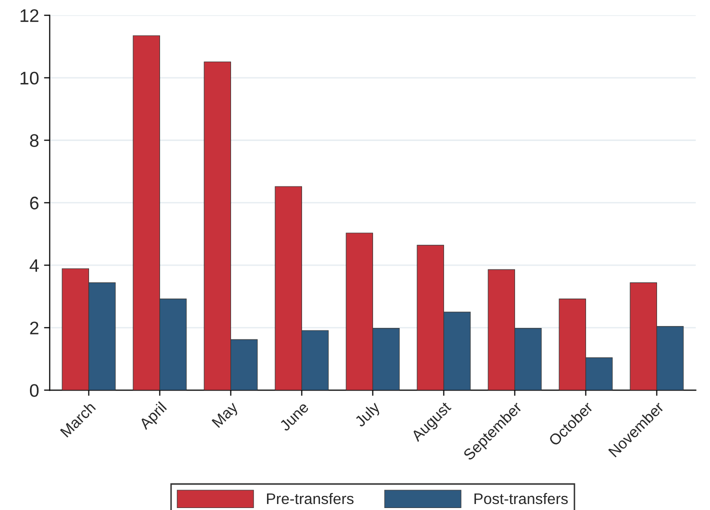 The image size is (710, 510). Describe the element at coordinates (34, 390) in the screenshot. I see `y-tick-label: 0` at that location.